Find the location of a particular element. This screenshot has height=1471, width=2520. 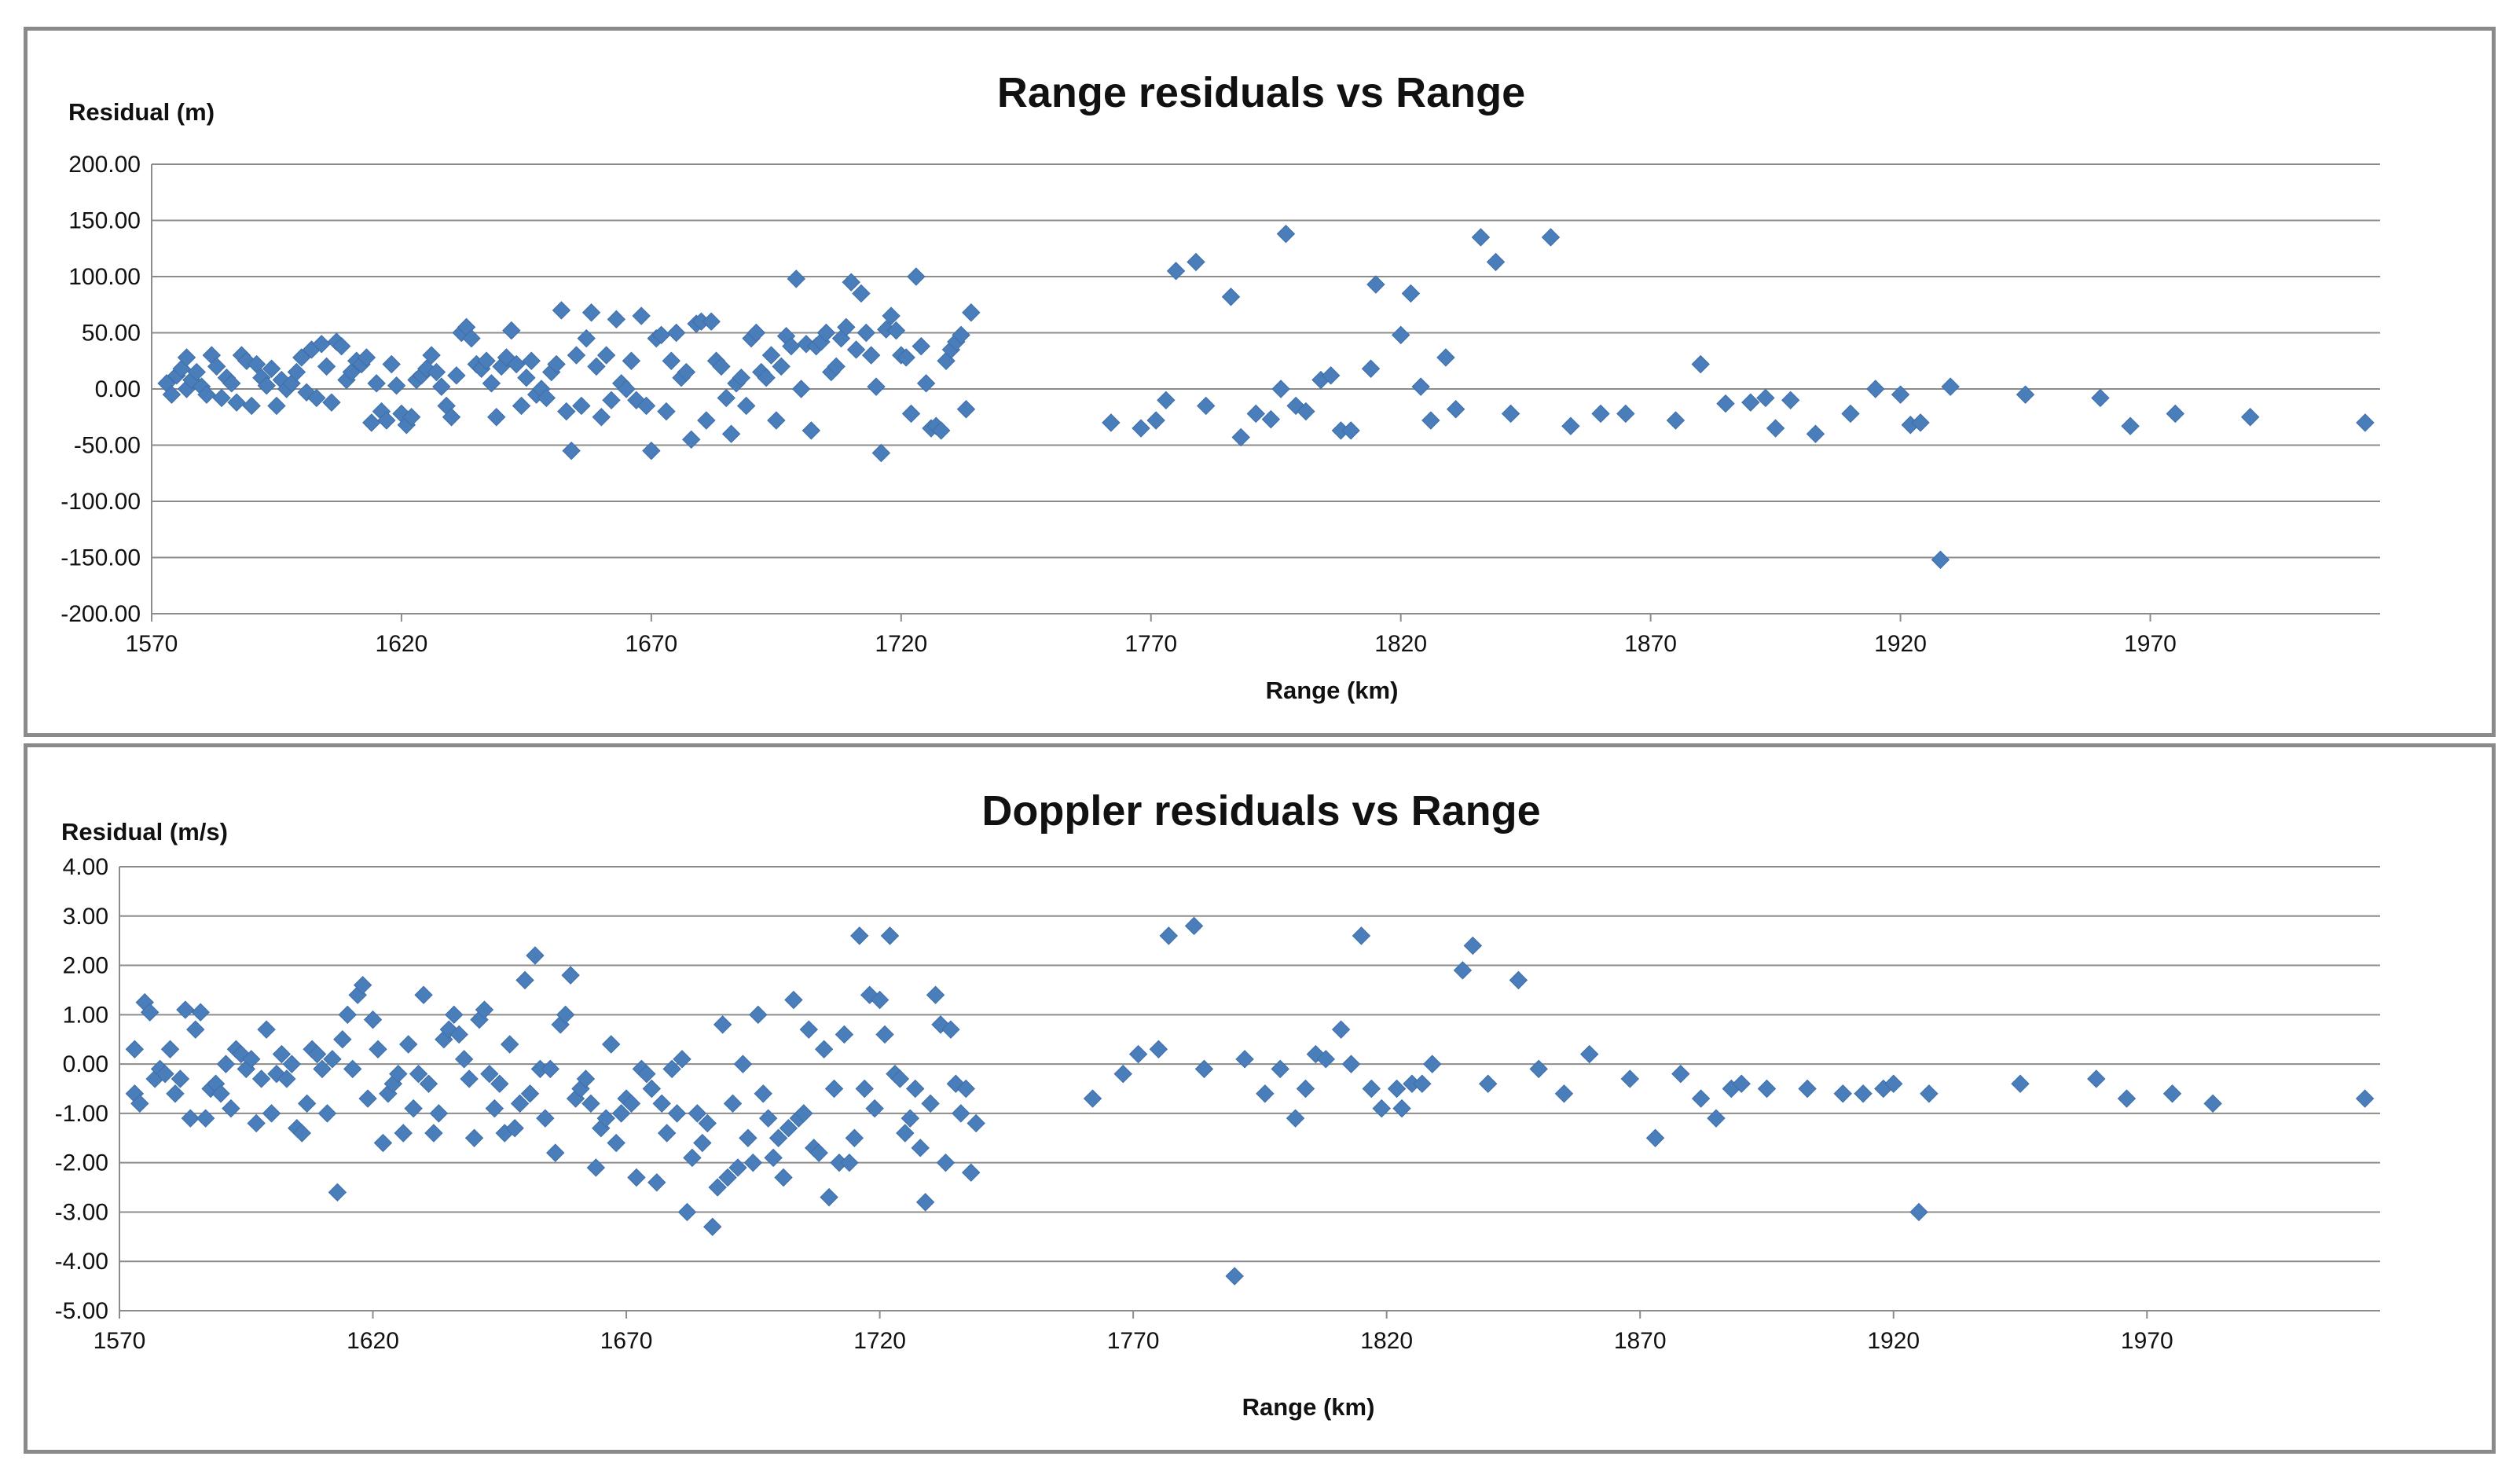

chart-title: Range residuals vs Range is located at coordinates (1261, 92).